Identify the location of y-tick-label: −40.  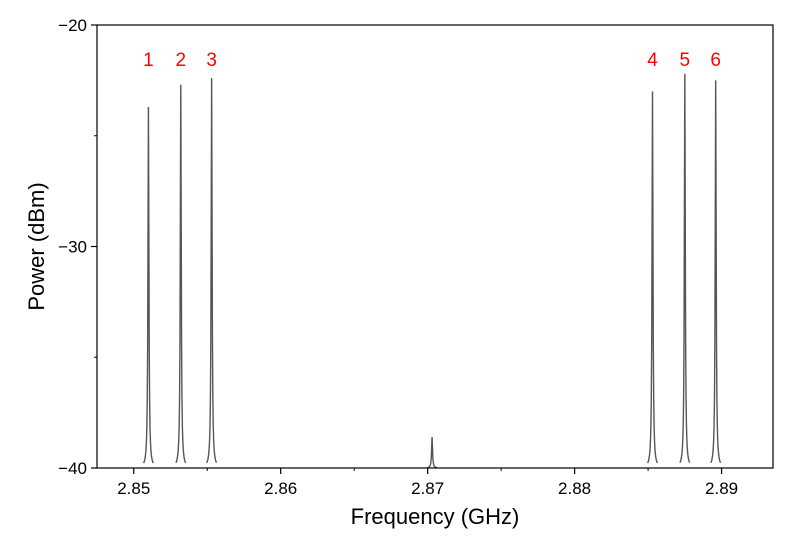
(72, 468).